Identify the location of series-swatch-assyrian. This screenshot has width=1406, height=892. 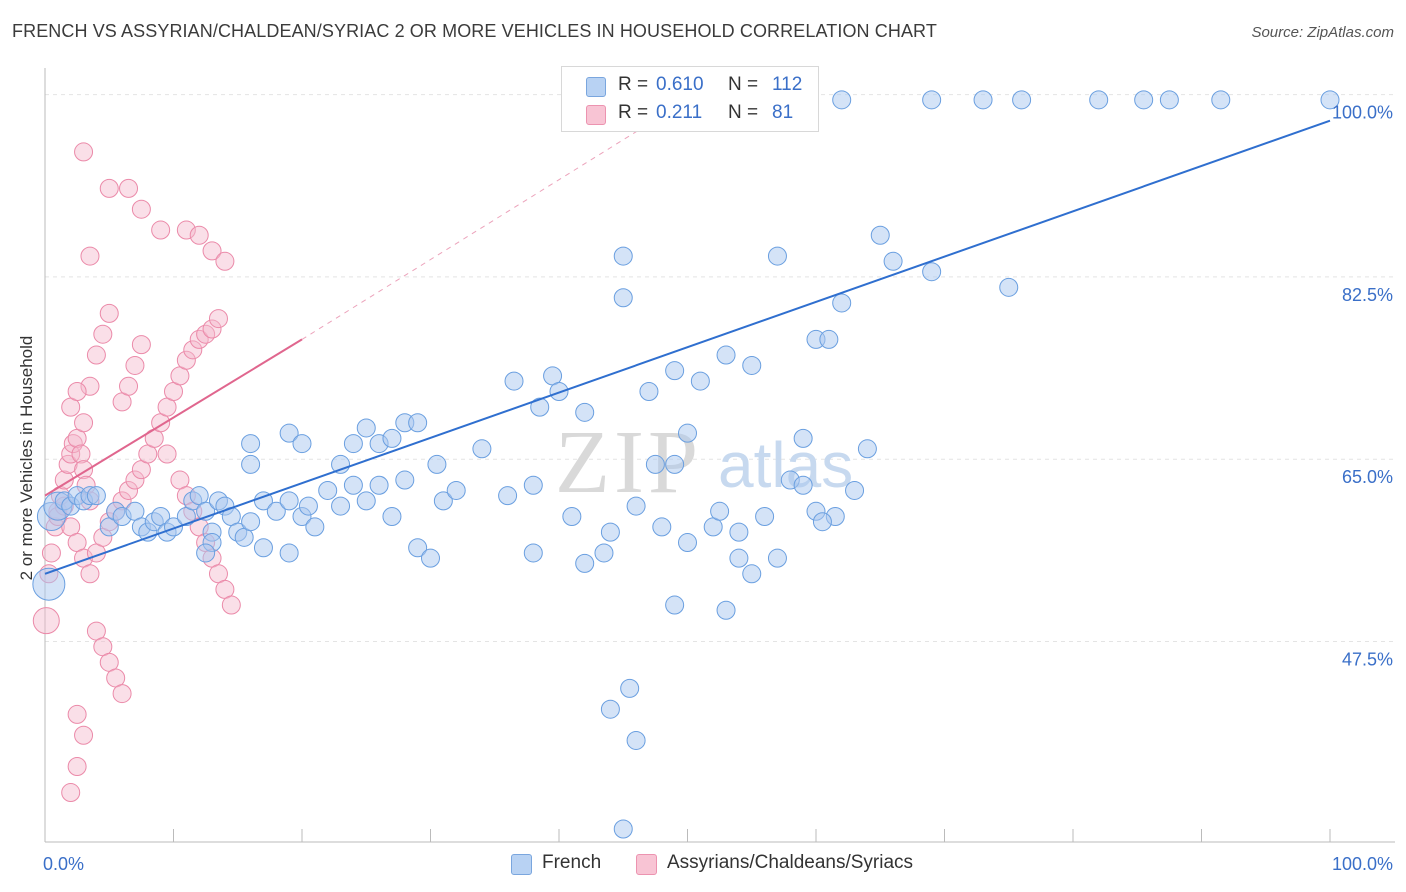
(646, 864).